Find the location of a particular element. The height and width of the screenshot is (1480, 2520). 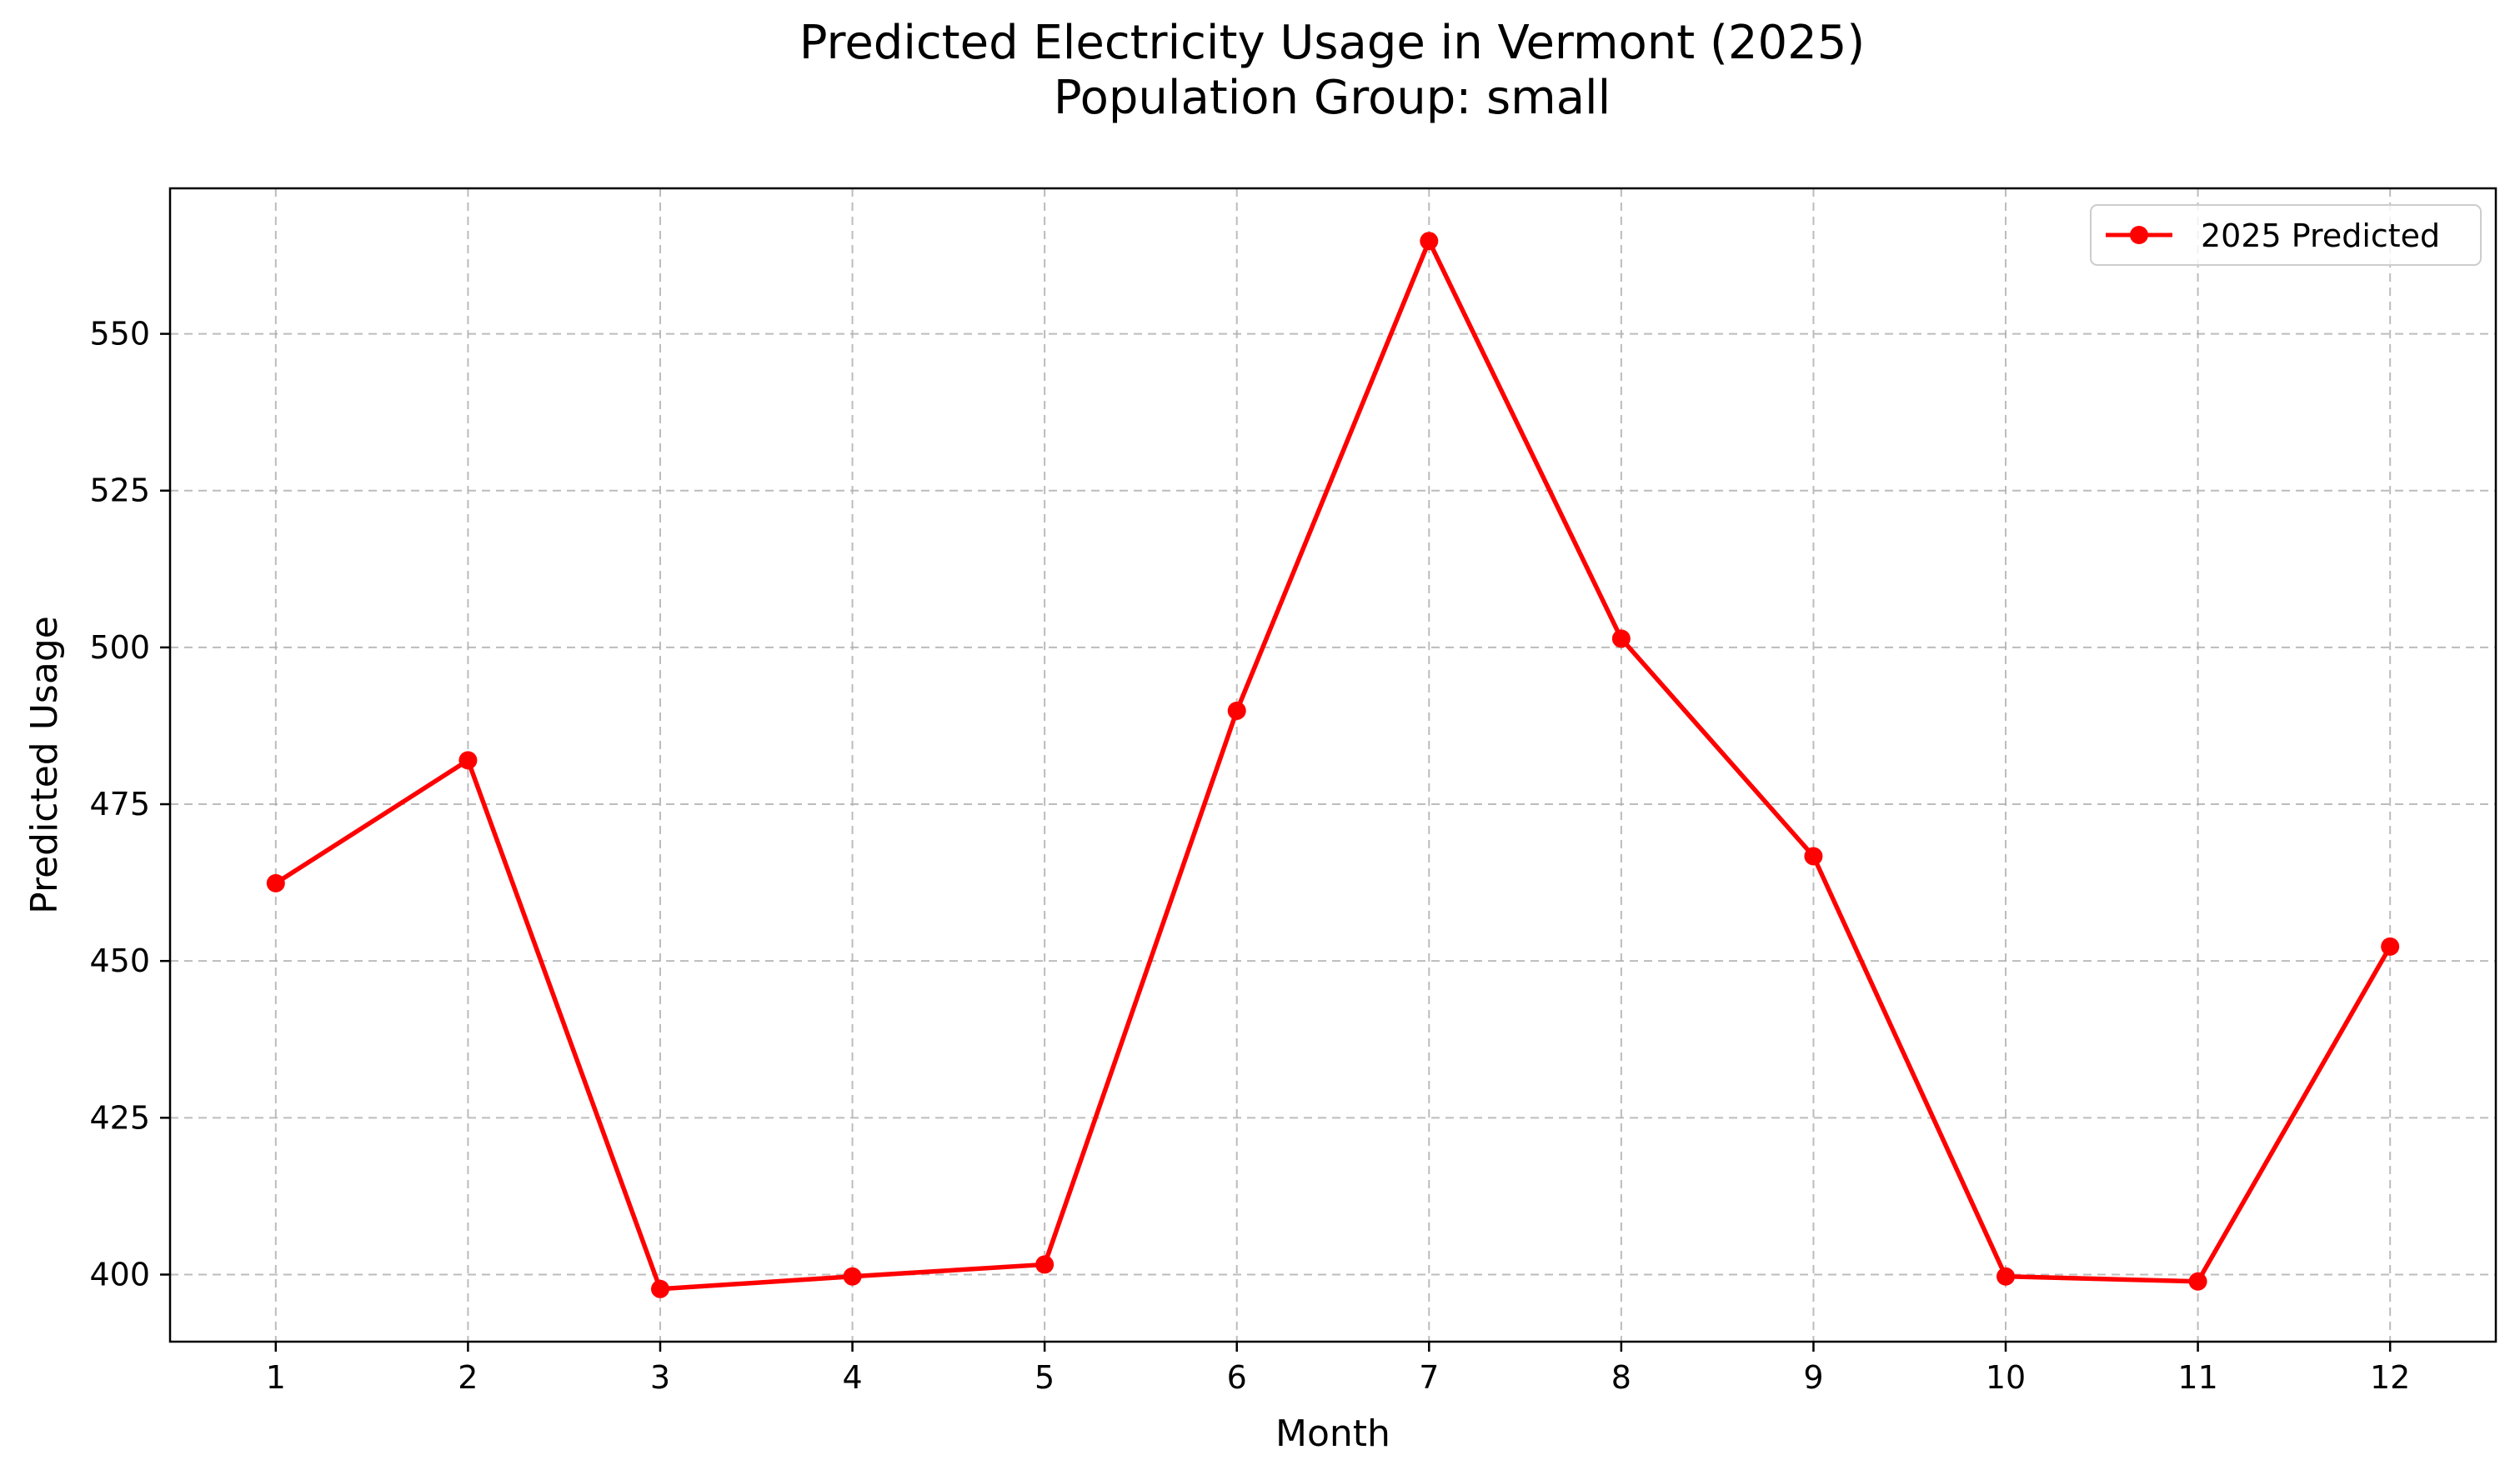

x-tick-label: 8 is located at coordinates (1621, 1377).